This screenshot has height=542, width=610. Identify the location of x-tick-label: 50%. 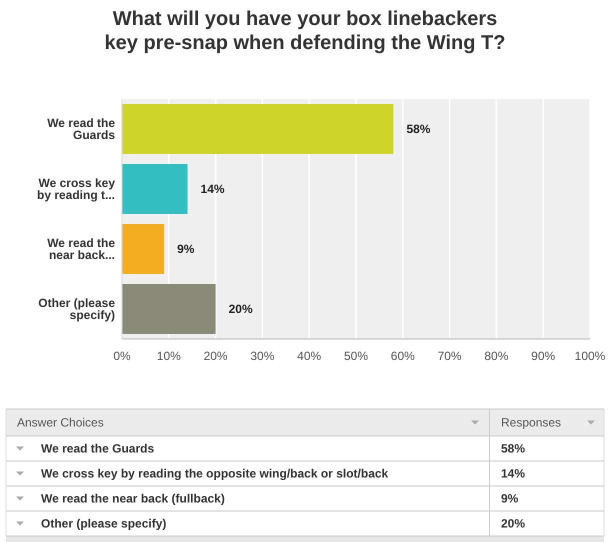
(356, 356).